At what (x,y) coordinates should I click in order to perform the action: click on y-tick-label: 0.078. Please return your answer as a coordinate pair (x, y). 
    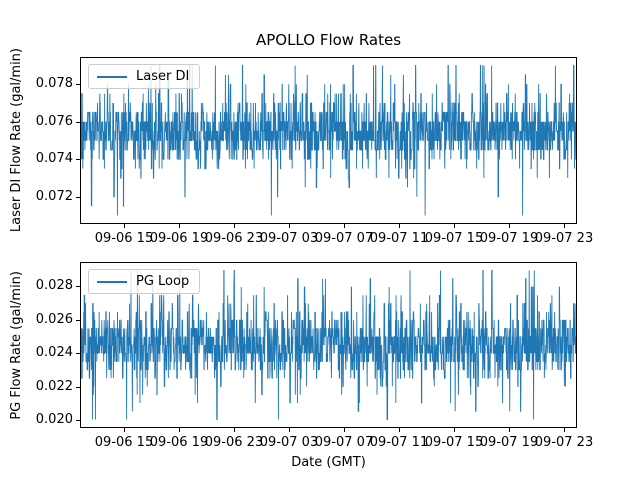
    Looking at the image, I should click on (54, 83).